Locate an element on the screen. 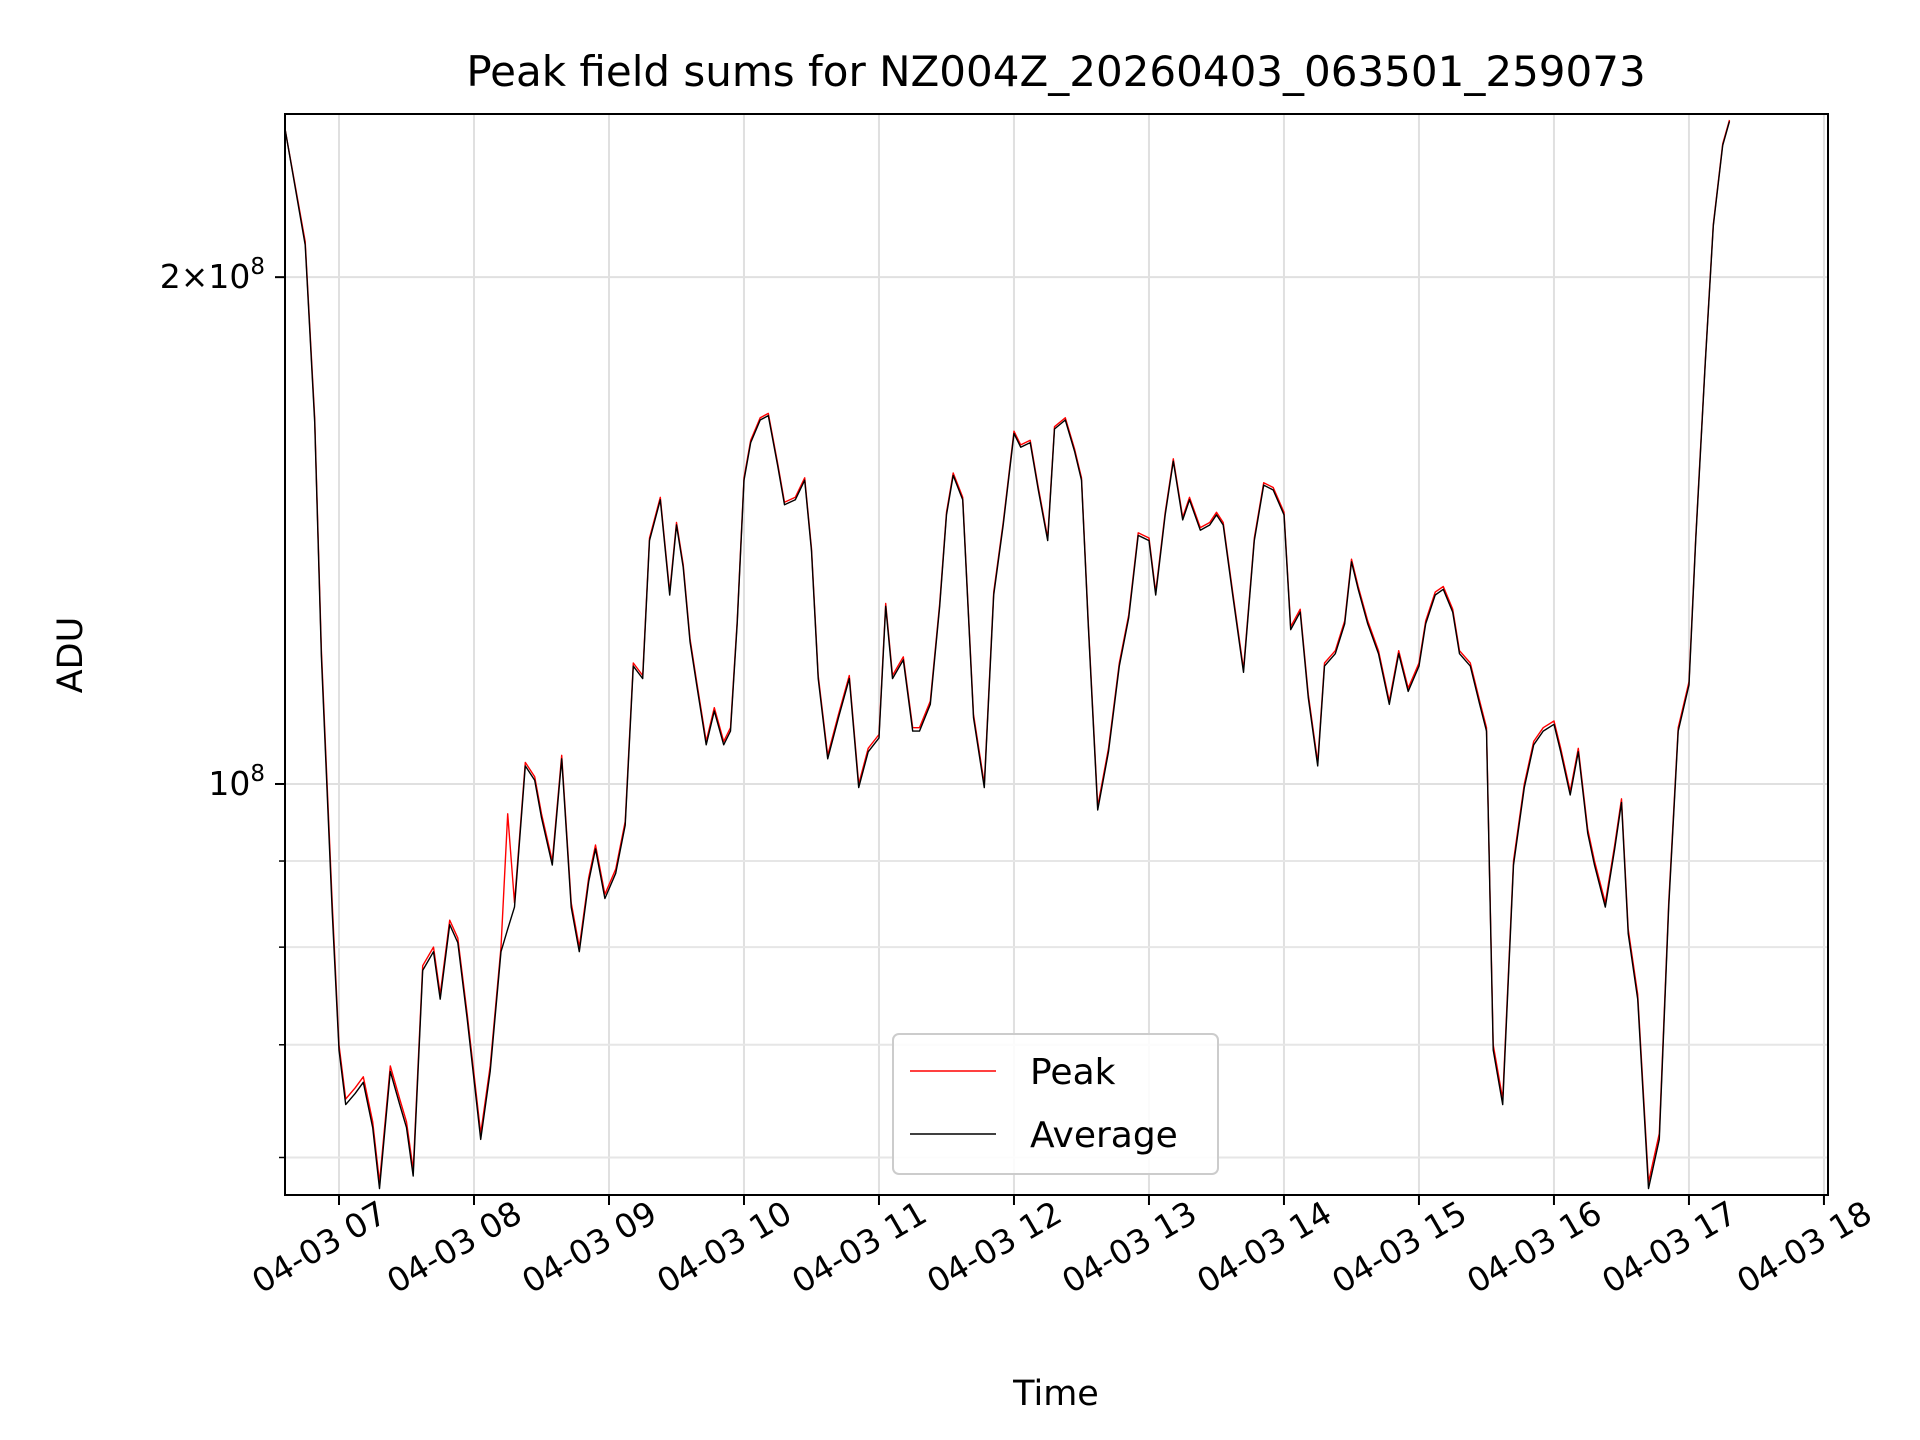 This screenshot has height=1440, width=1920. y-axis-label: ADU is located at coordinates (71, 655).